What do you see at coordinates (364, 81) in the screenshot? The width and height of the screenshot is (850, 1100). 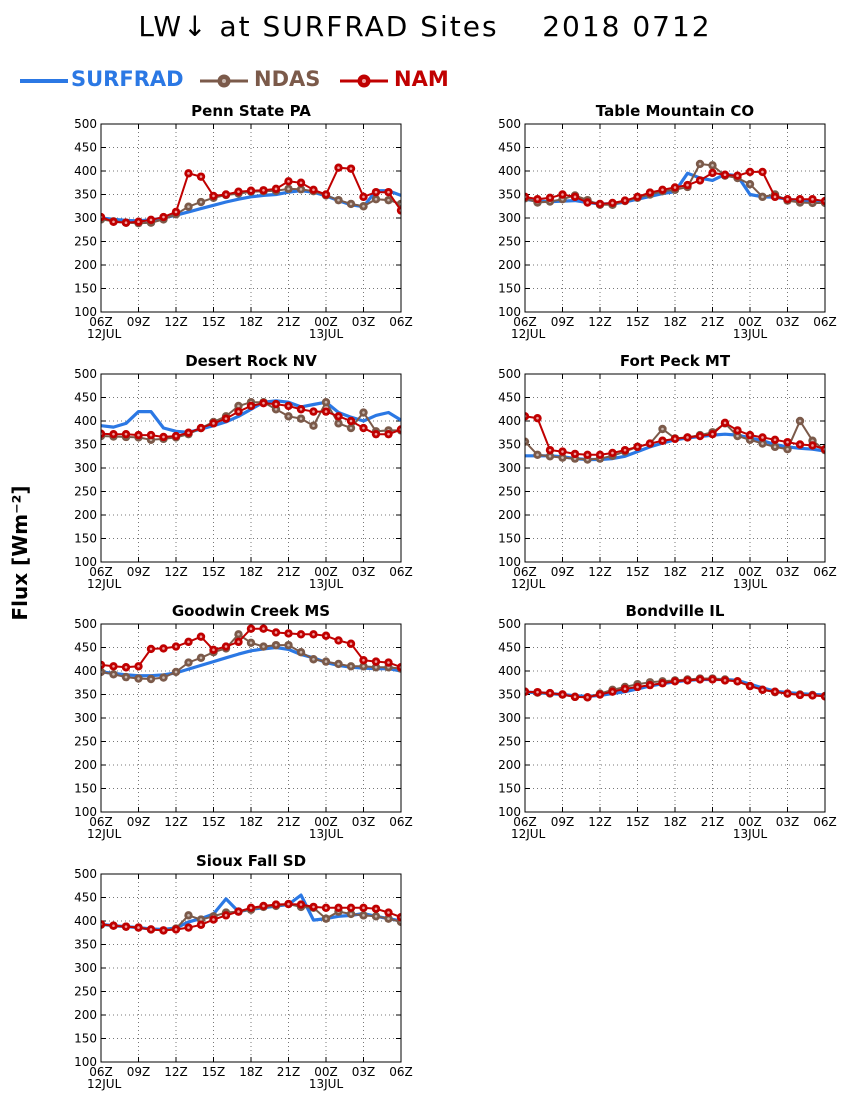 I see `legend-swatch-nam` at bounding box center [364, 81].